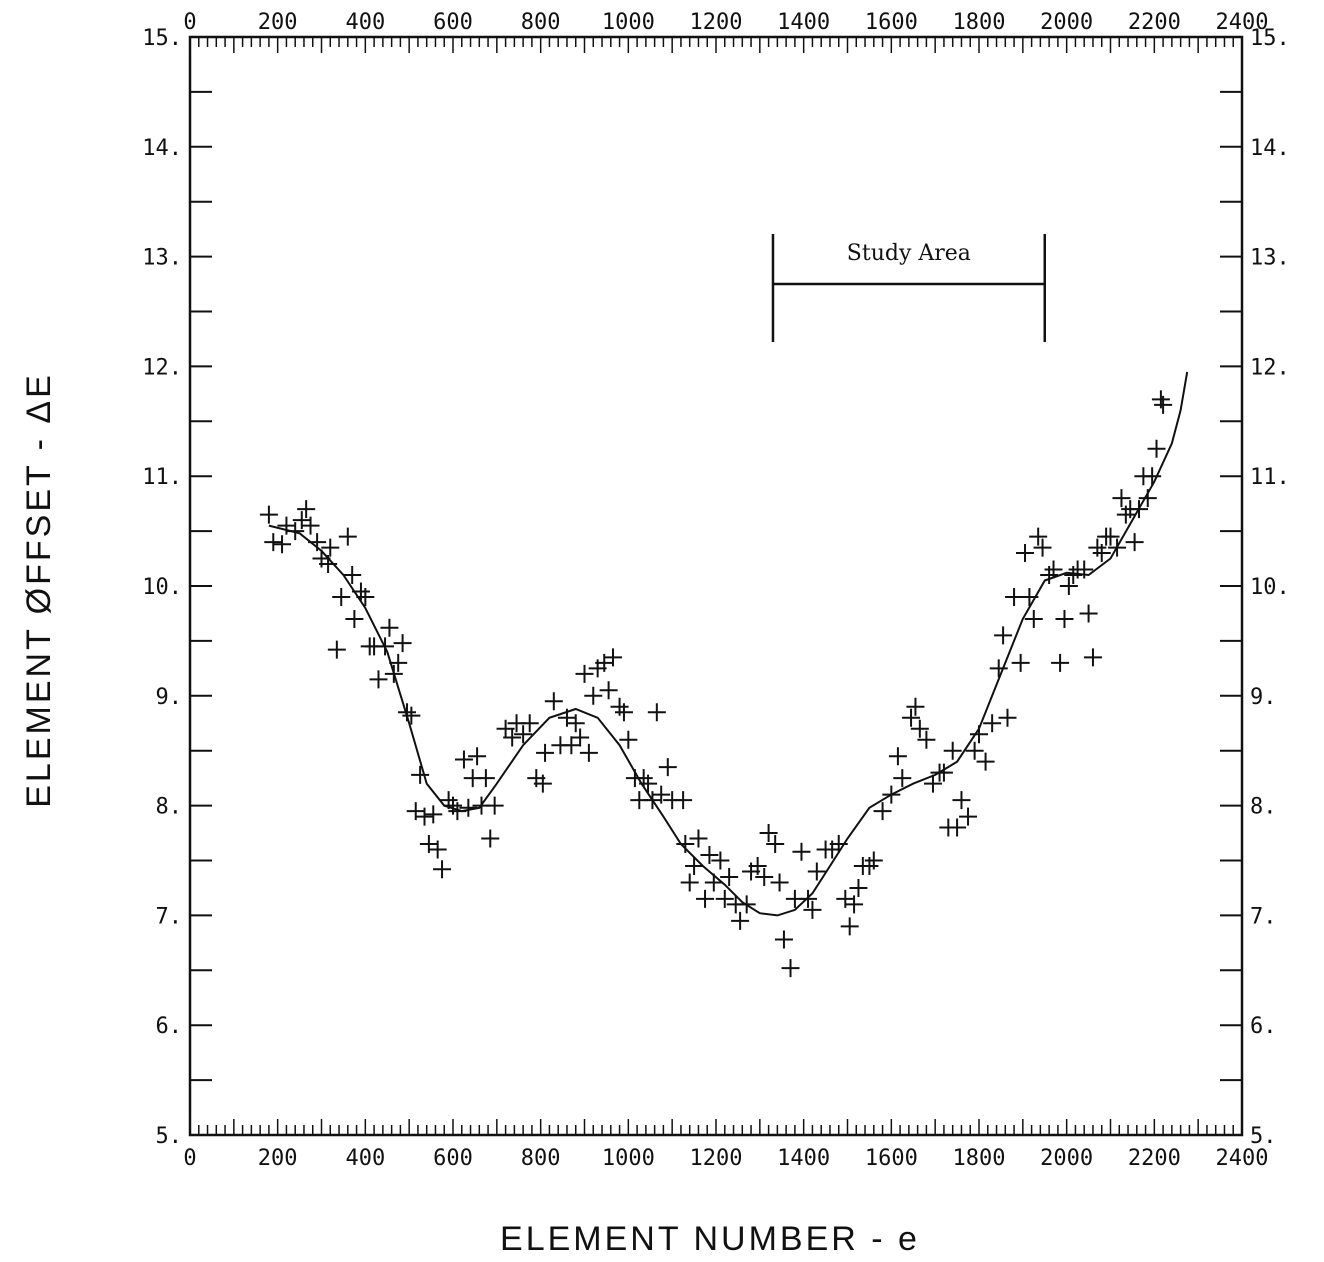  I want to click on y-tick-label-right: 9., so click(1263, 697).